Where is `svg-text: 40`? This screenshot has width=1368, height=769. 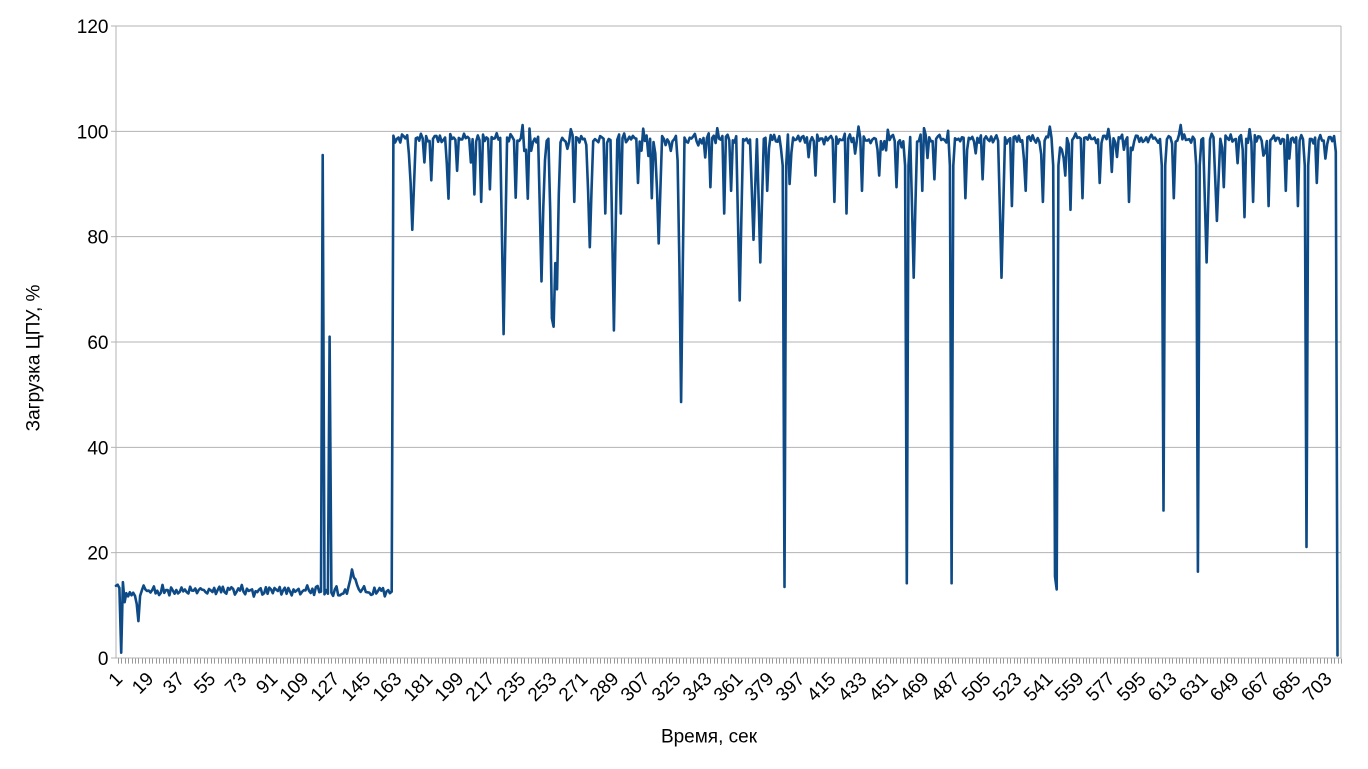
svg-text: 40 is located at coordinates (97, 448).